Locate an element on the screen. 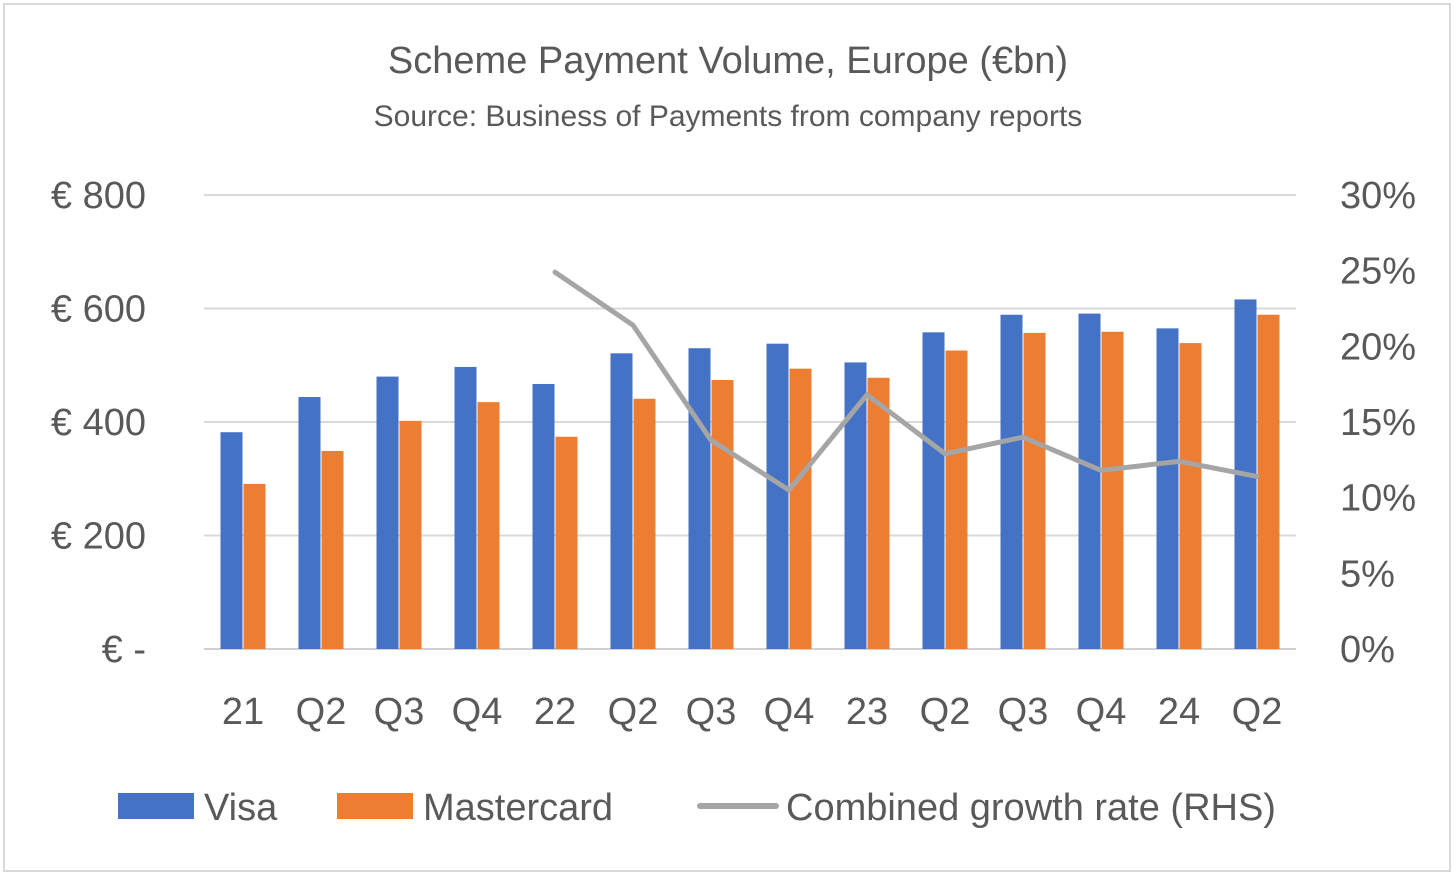  legend-growth-rate: Combined growth rate (RHS) is located at coordinates (986, 808).